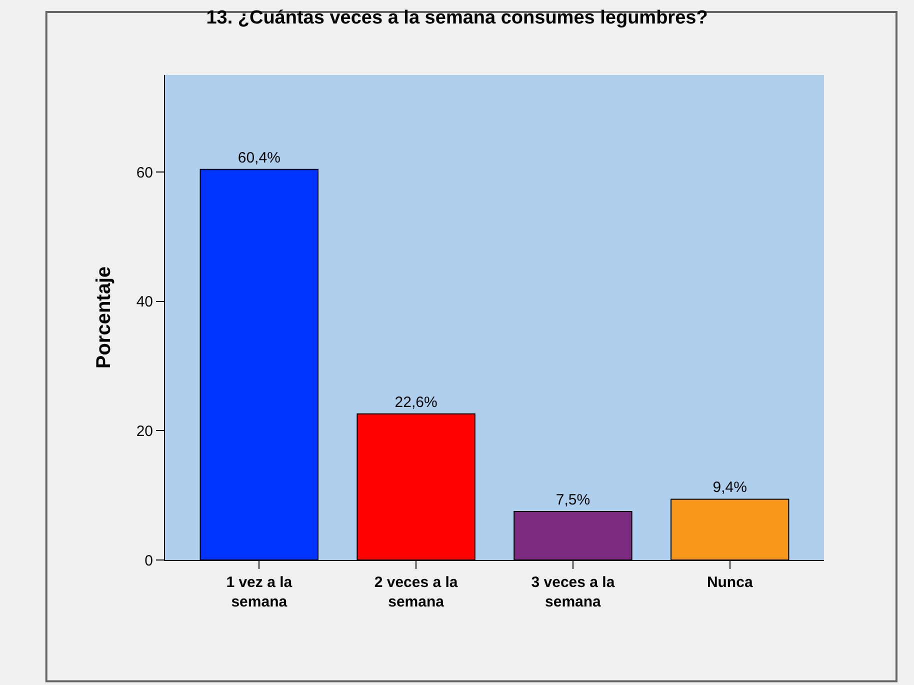 This screenshot has width=914, height=685. Describe the element at coordinates (144, 431) in the screenshot. I see `y-tick-label: 20` at that location.